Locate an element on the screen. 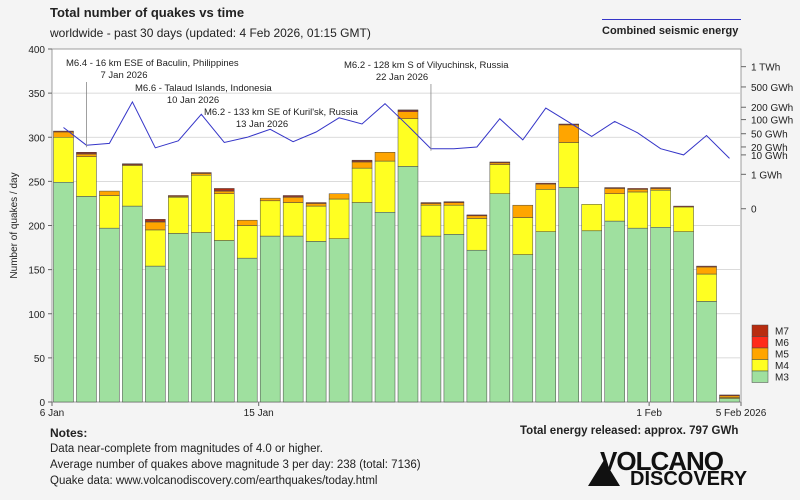  bar-m7-16-jan is located at coordinates (293, 196).